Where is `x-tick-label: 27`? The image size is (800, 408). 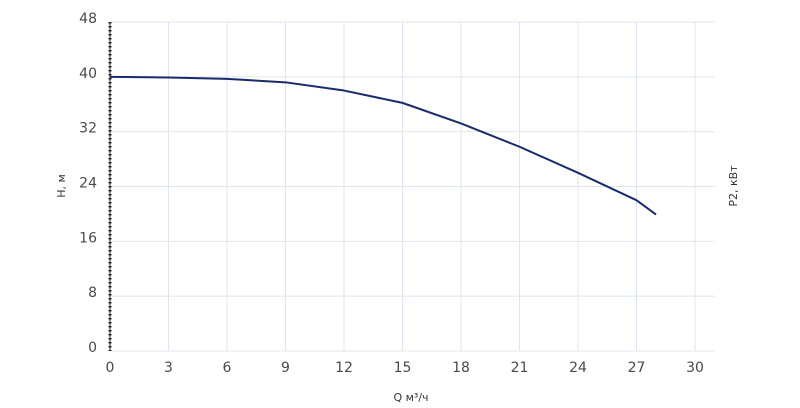
x-tick-label: 27 is located at coordinates (637, 368).